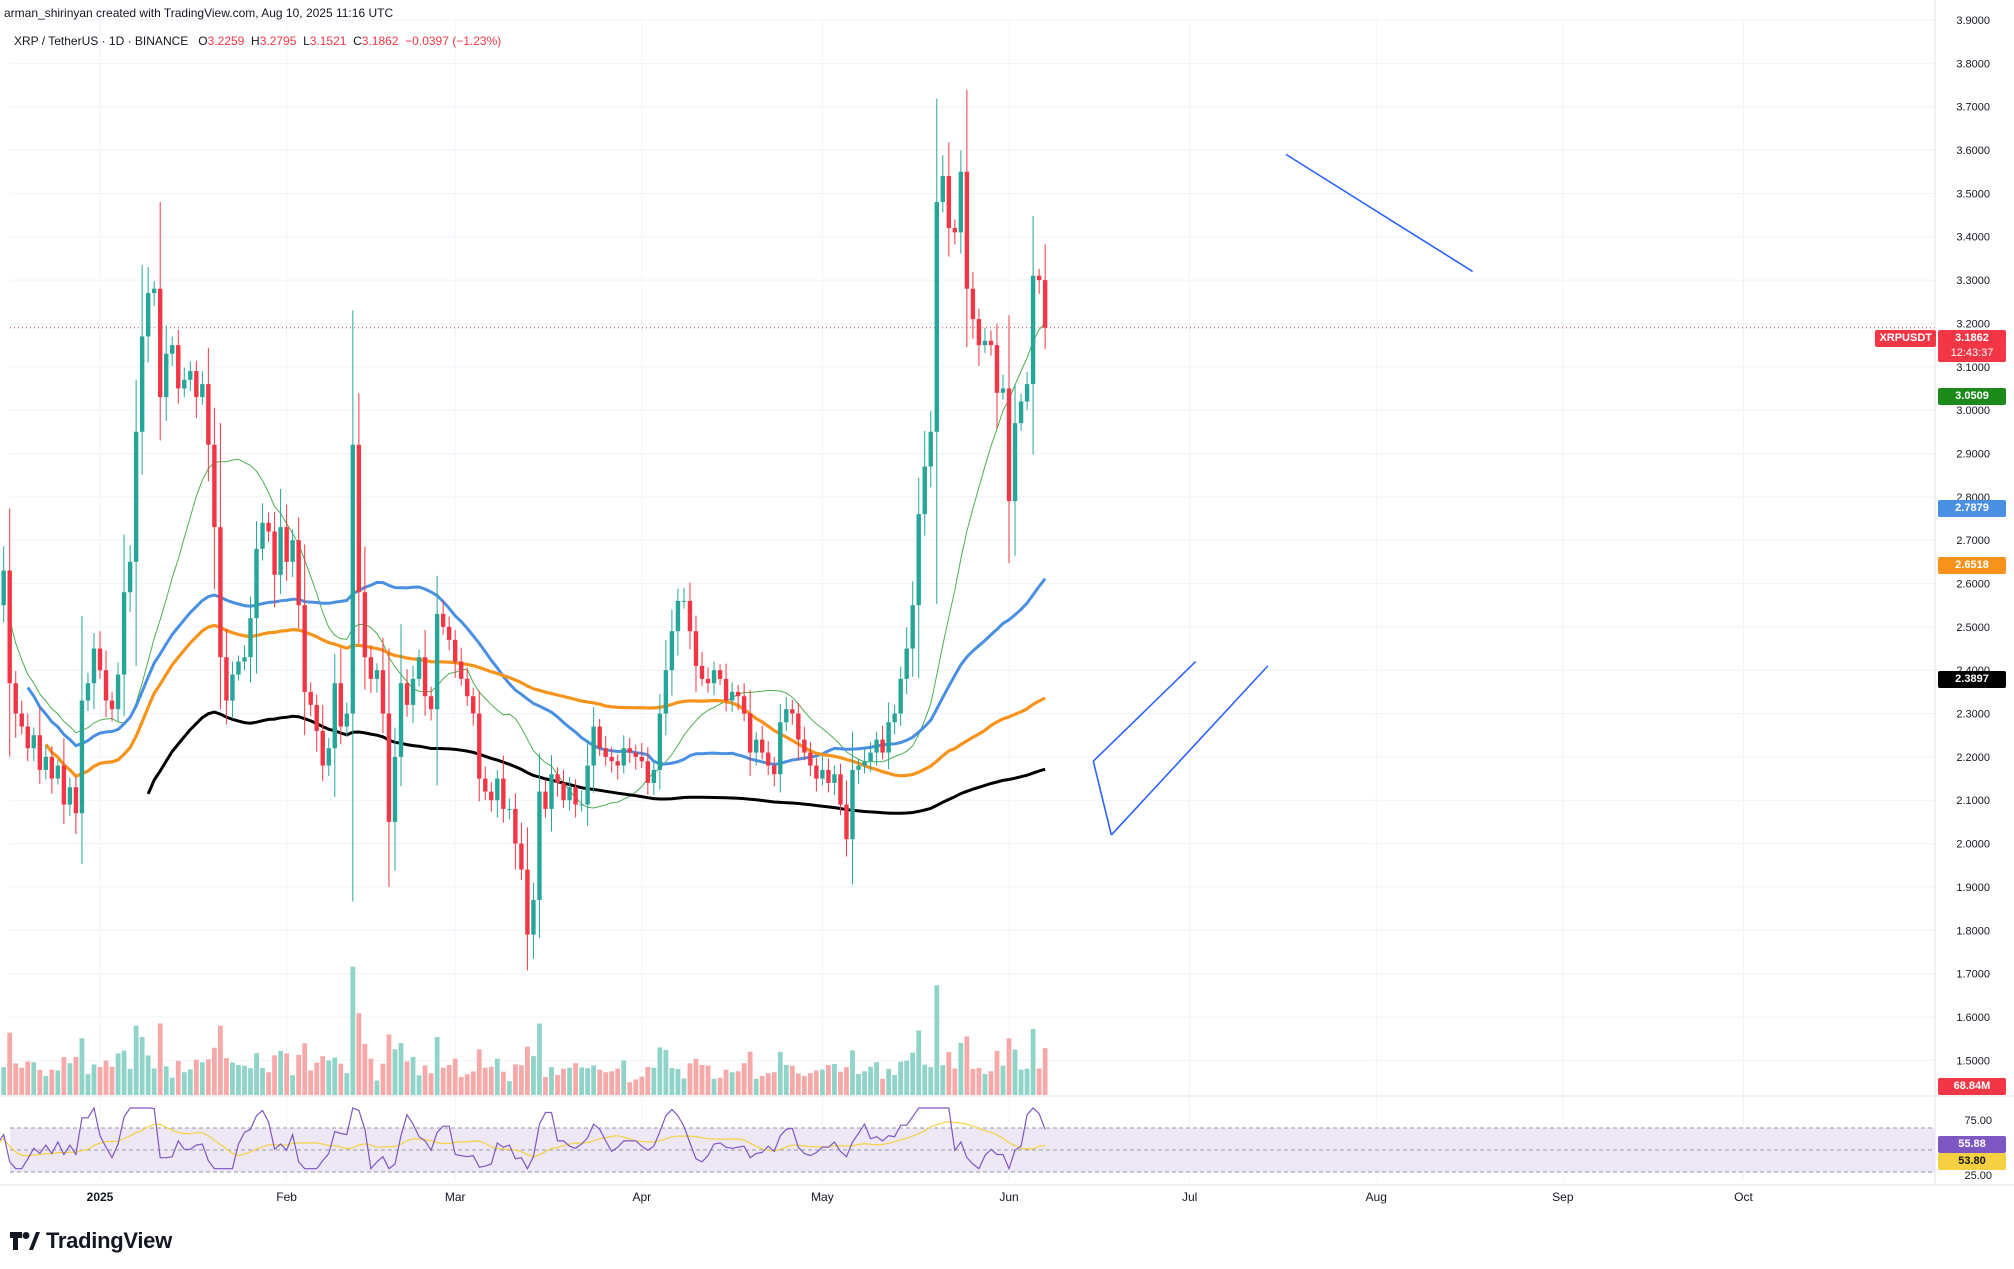 The height and width of the screenshot is (1269, 2014). Describe the element at coordinates (1563, 1197) in the screenshot. I see `x-tick-label: Sep` at that location.